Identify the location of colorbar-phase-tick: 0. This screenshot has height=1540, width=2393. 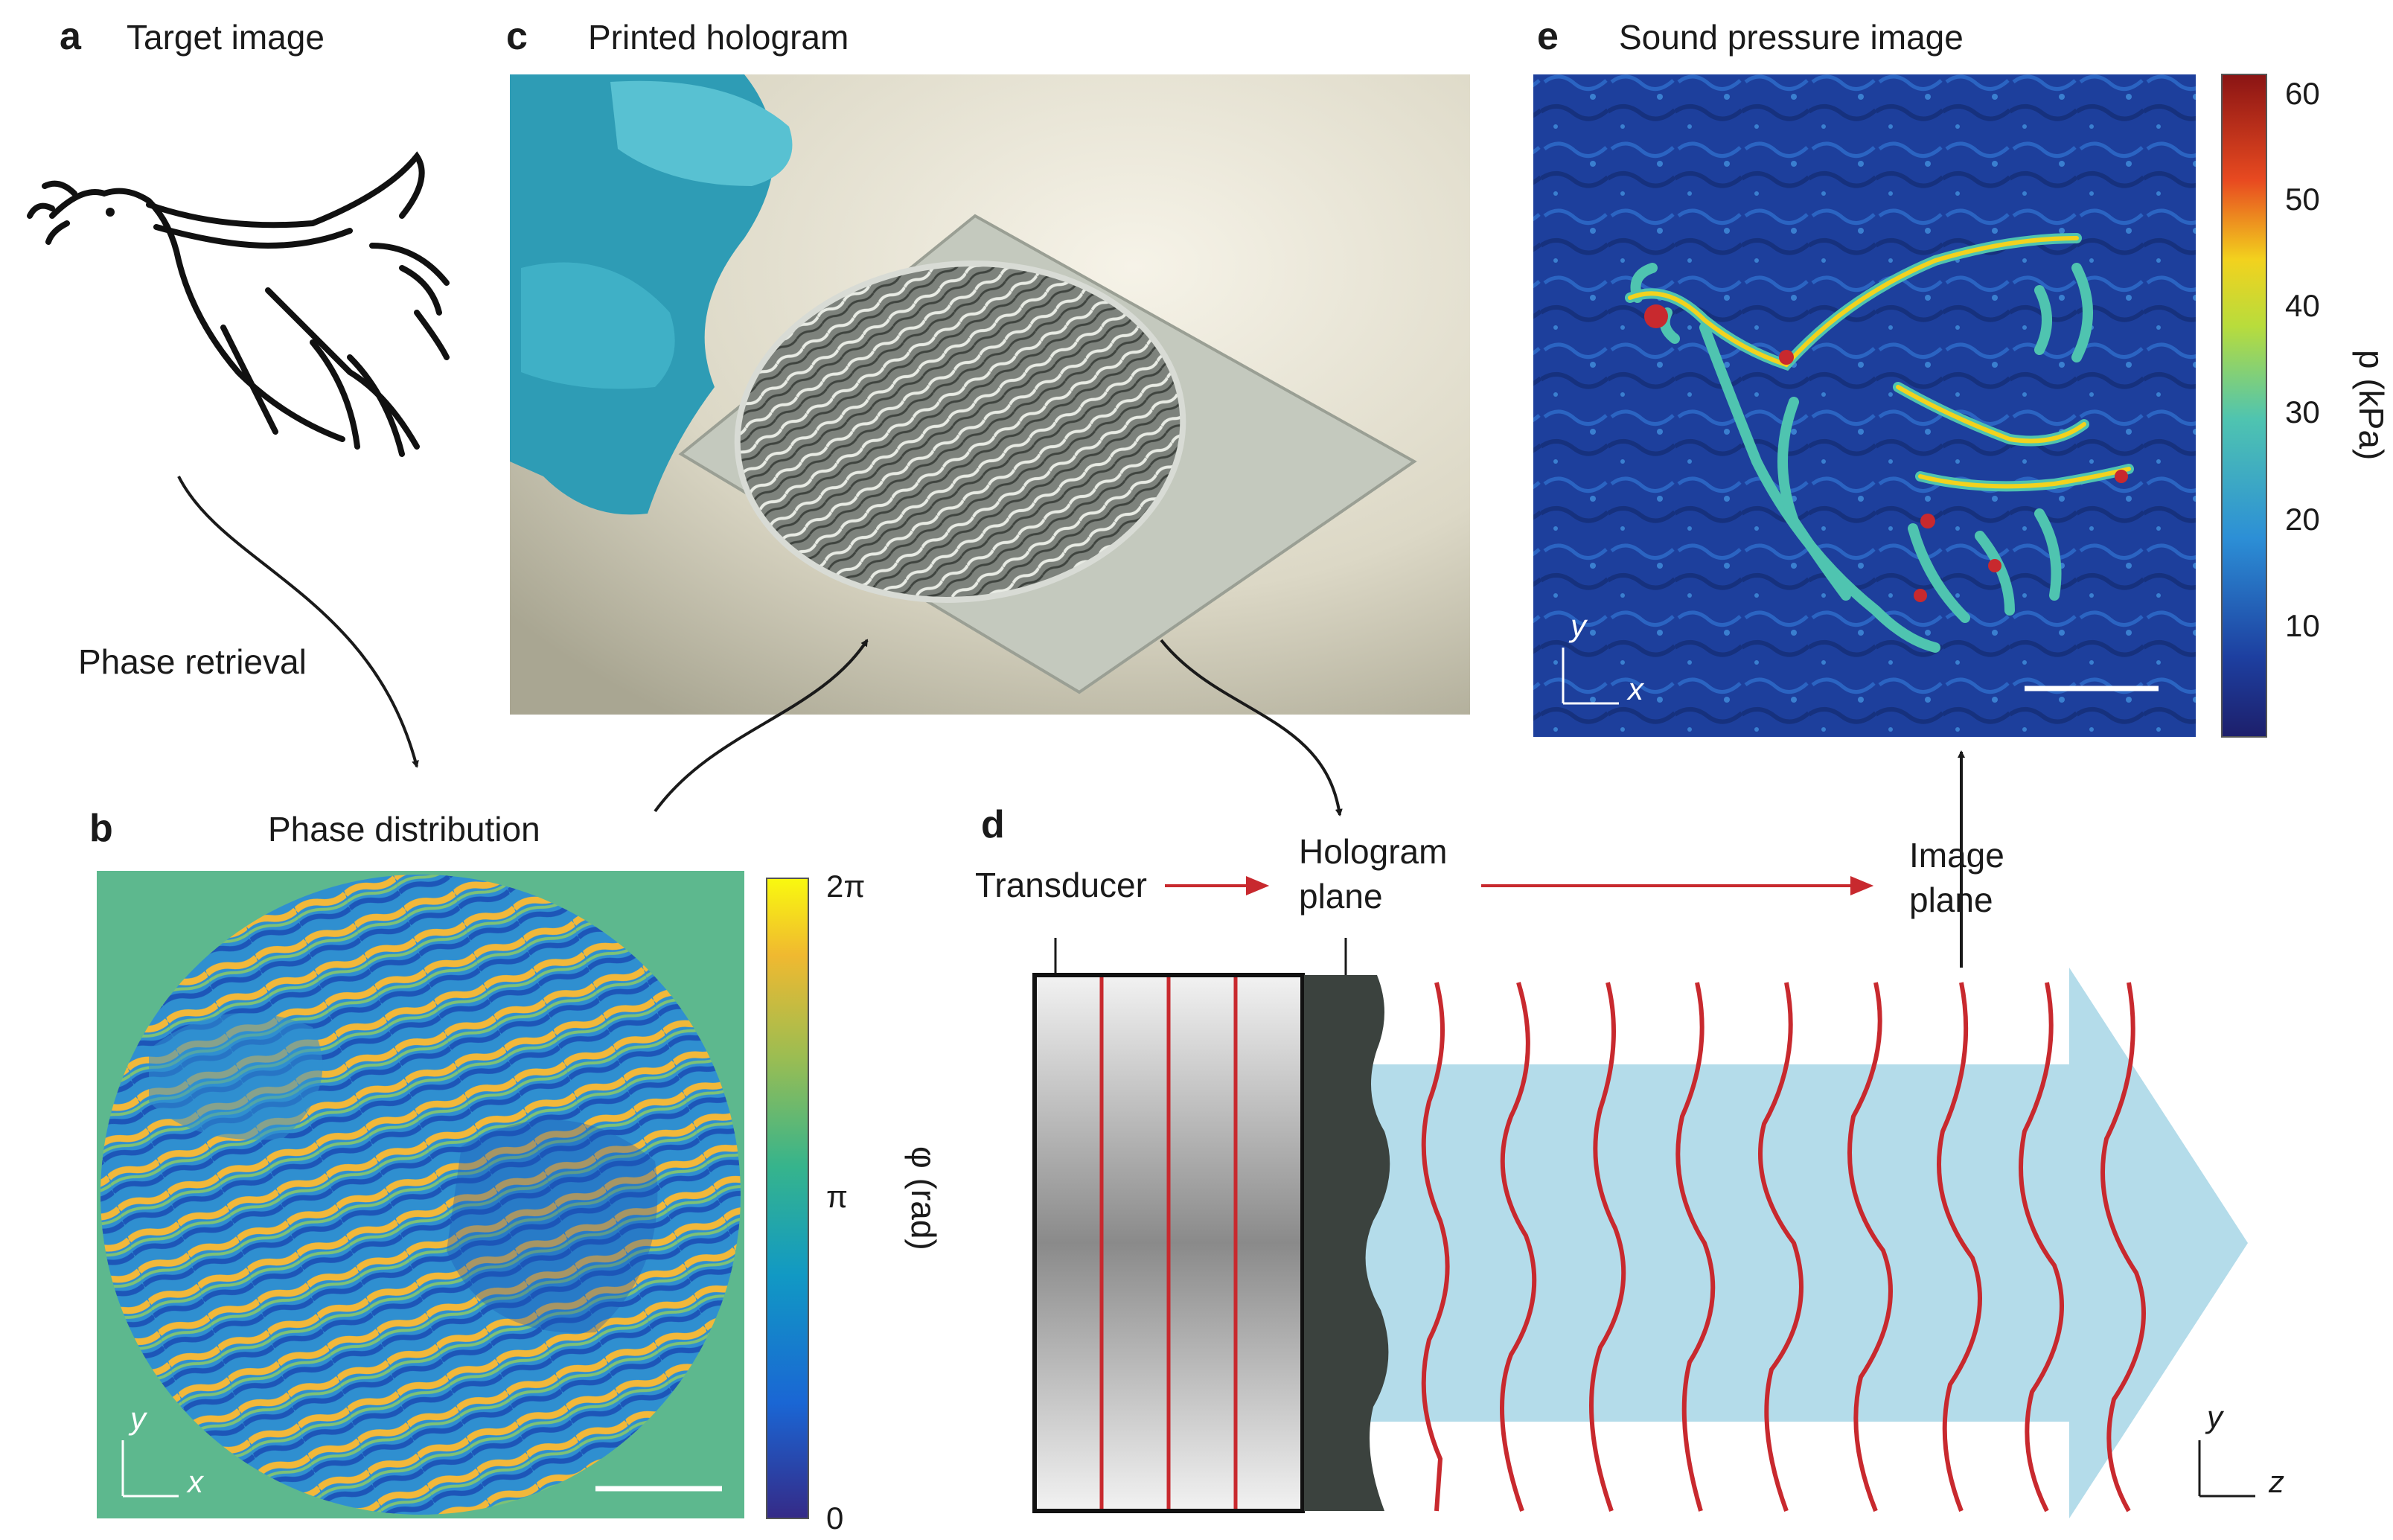
(834, 1518).